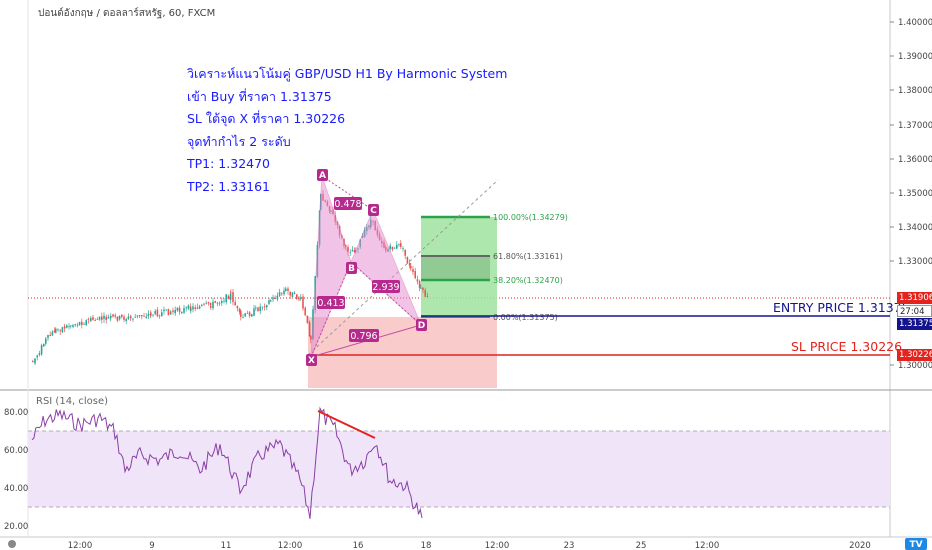 This screenshot has width=932, height=550. Describe the element at coordinates (363, 336) in the screenshot. I see `ratio-label: 0.796` at that location.